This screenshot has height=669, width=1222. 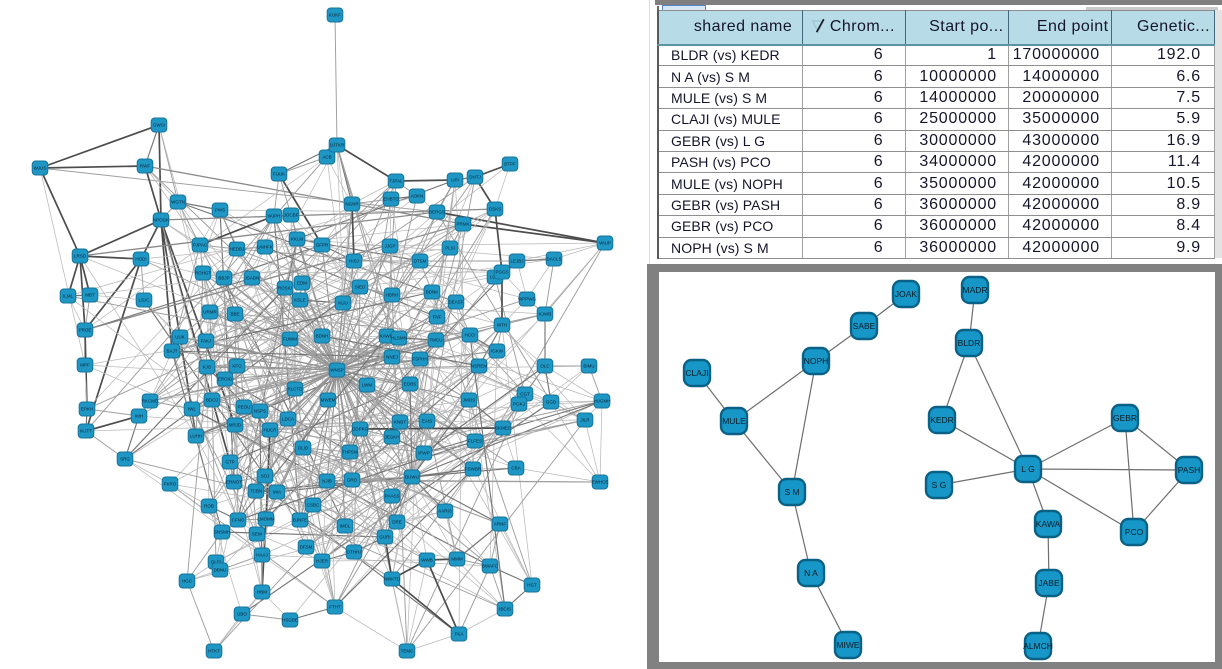 What do you see at coordinates (266, 519) in the screenshot?
I see `svg-text: LMOMM` at bounding box center [266, 519].